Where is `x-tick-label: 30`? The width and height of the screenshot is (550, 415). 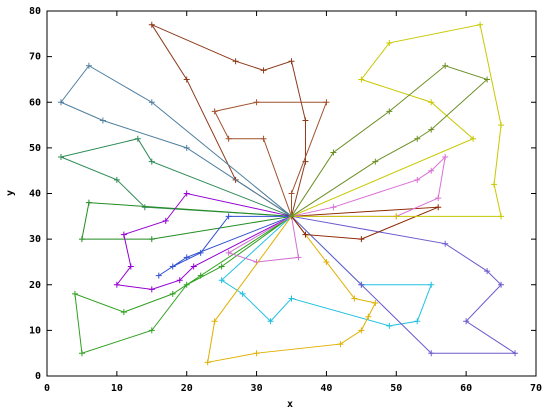
x-tick-label: 30 is located at coordinates (257, 388).